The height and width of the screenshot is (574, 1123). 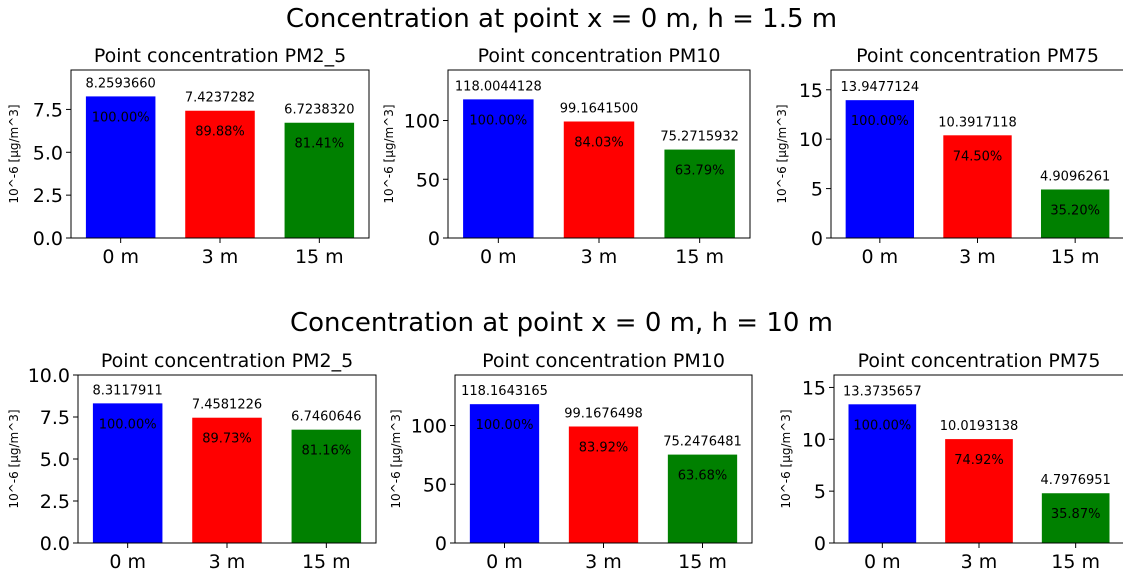 I want to click on percent-label: 81.41%, so click(x=320, y=144).